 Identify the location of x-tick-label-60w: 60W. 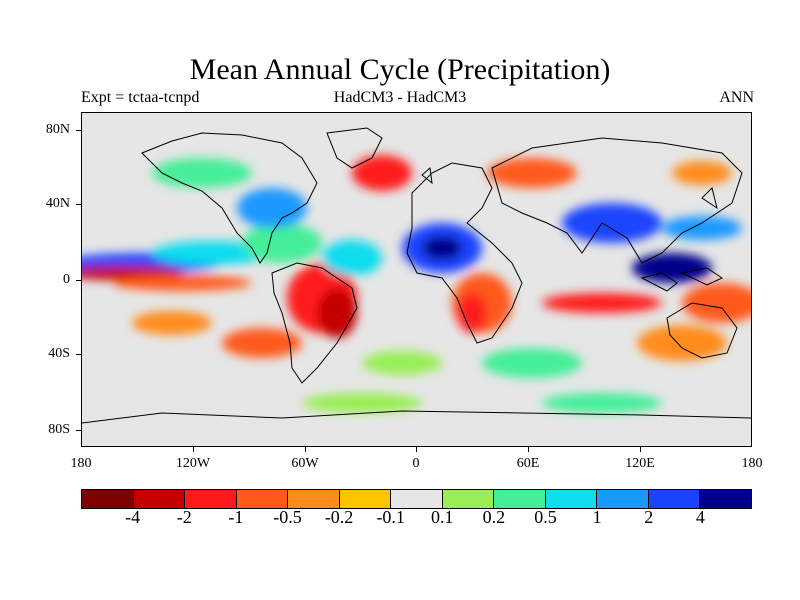
(305, 463).